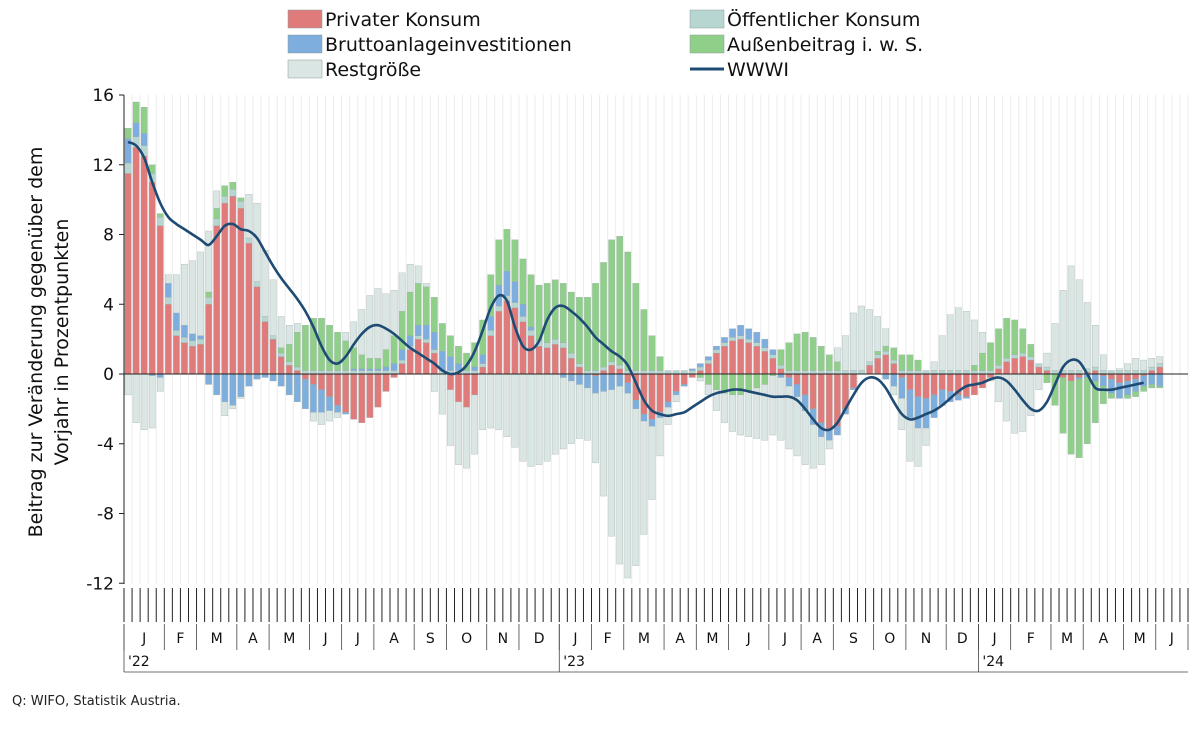 This screenshot has width=1200, height=745. Describe the element at coordinates (1103, 372) in the screenshot. I see `bar-segment-s1-w121` at that location.